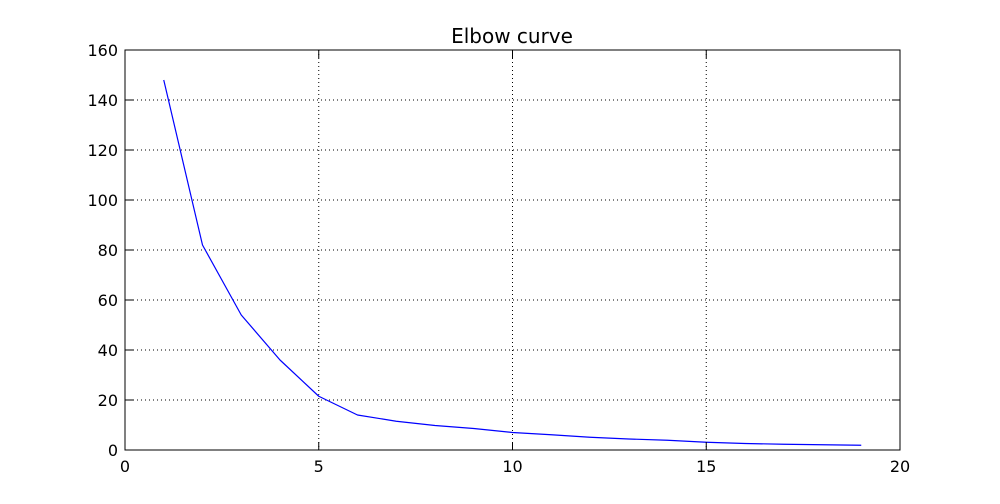 The image size is (1000, 504). What do you see at coordinates (125, 466) in the screenshot?
I see `x-tick-label: 0` at bounding box center [125, 466].